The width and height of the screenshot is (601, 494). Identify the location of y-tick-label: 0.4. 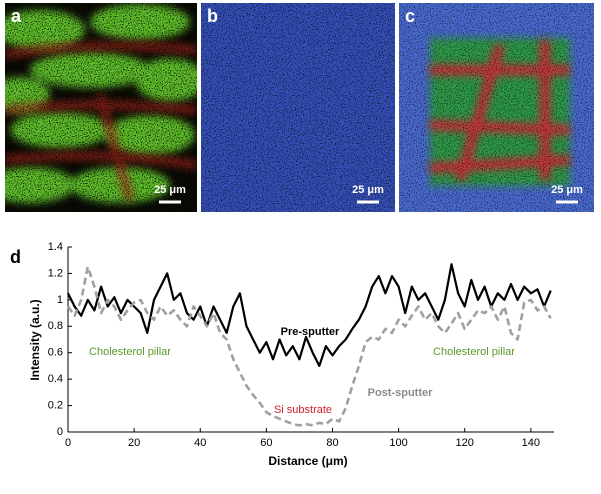
(55, 379).